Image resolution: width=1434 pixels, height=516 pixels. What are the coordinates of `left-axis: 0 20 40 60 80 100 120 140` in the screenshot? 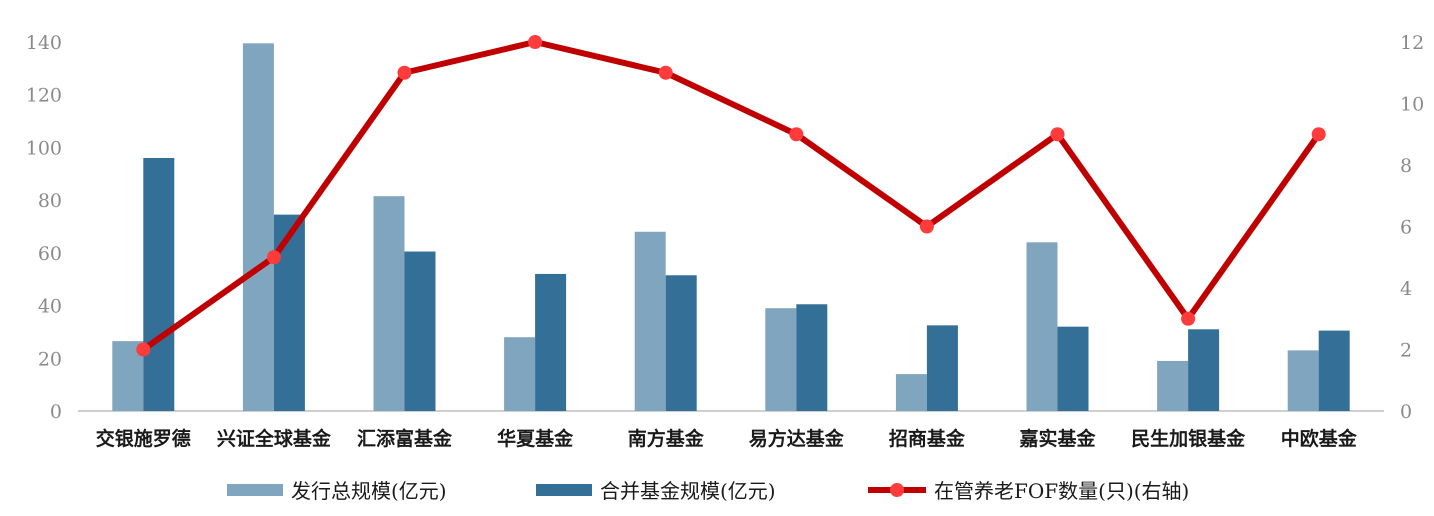 It's located at (44, 227).